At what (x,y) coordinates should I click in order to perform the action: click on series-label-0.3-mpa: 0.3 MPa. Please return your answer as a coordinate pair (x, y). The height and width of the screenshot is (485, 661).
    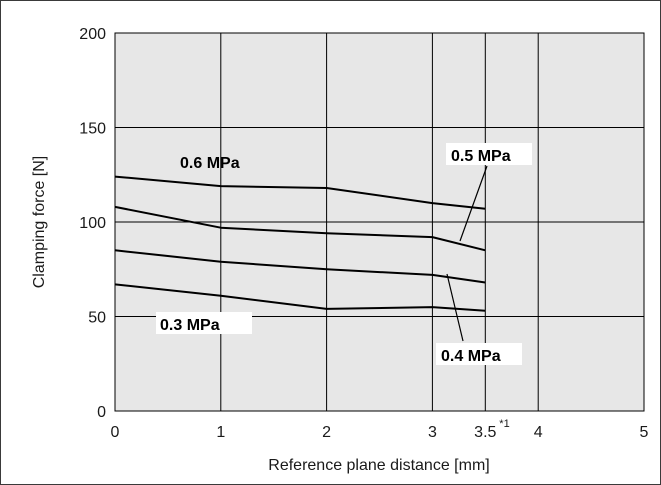
    Looking at the image, I should click on (190, 325).